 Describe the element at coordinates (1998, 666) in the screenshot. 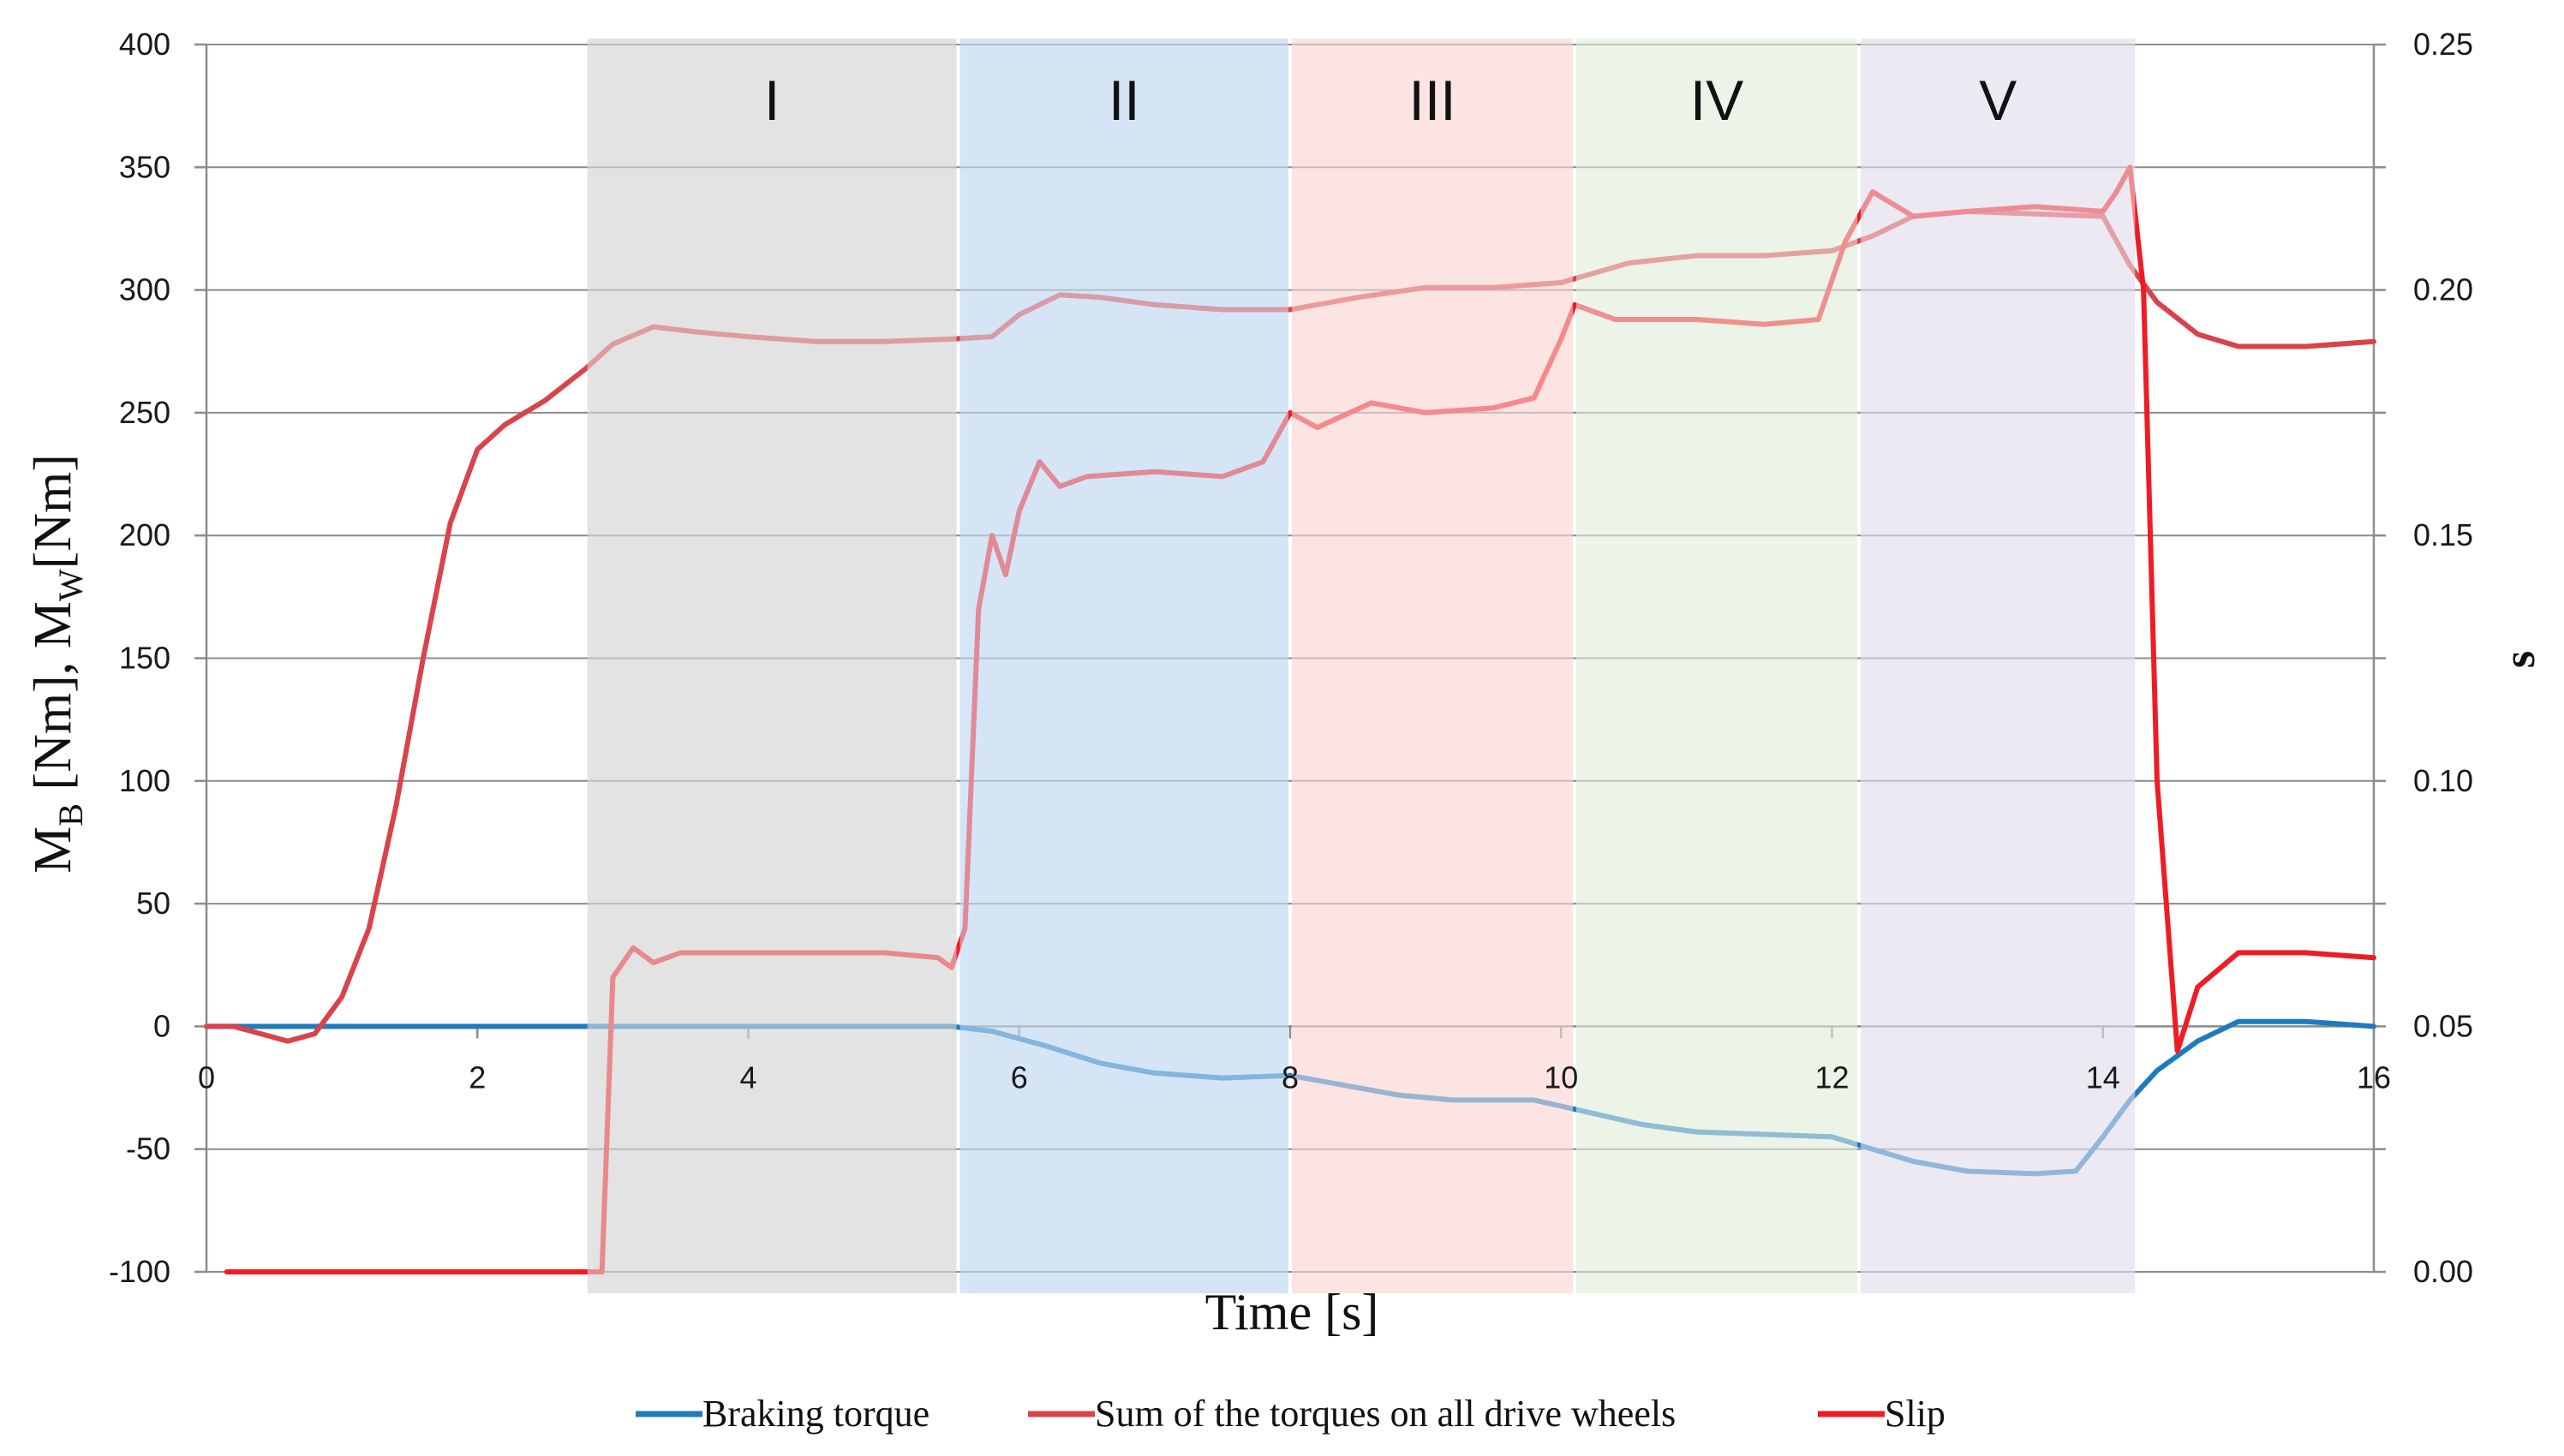

I see `region-overlay-V` at that location.